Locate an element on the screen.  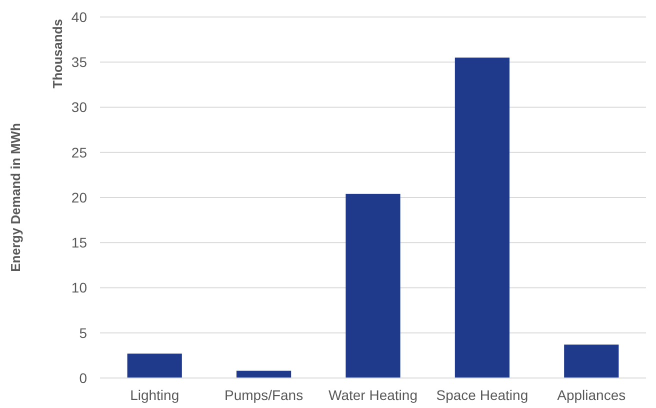
x-tick-label: Space Heating is located at coordinates (482, 395).